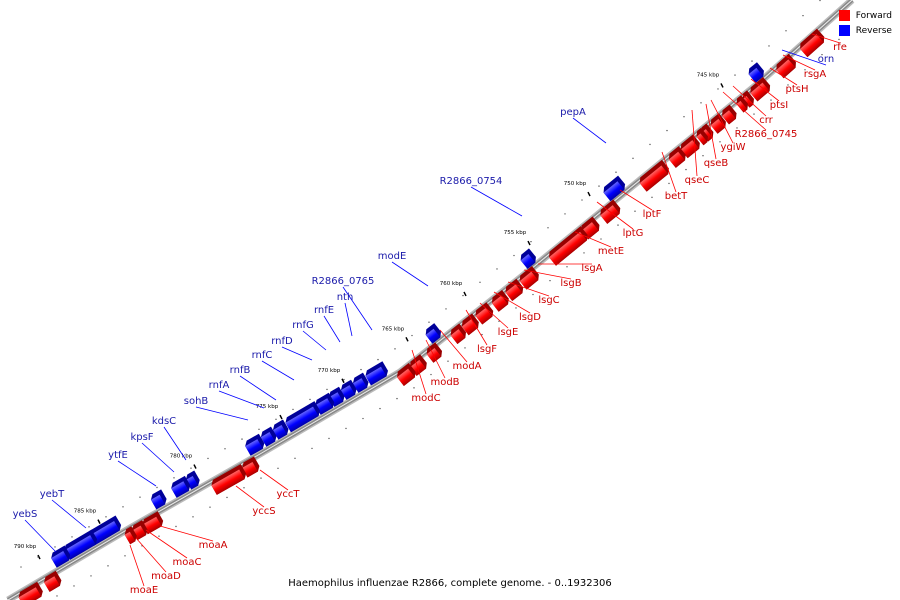  I want to click on label-orn: orn, so click(826, 59).